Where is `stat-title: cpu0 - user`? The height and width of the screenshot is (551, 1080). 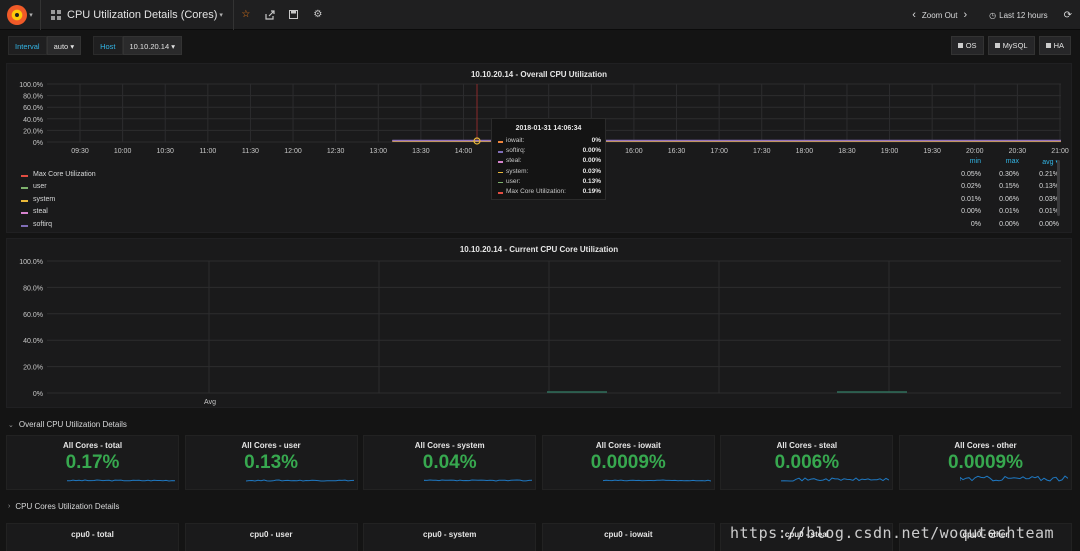 stat-title: cpu0 - user is located at coordinates (271, 534).